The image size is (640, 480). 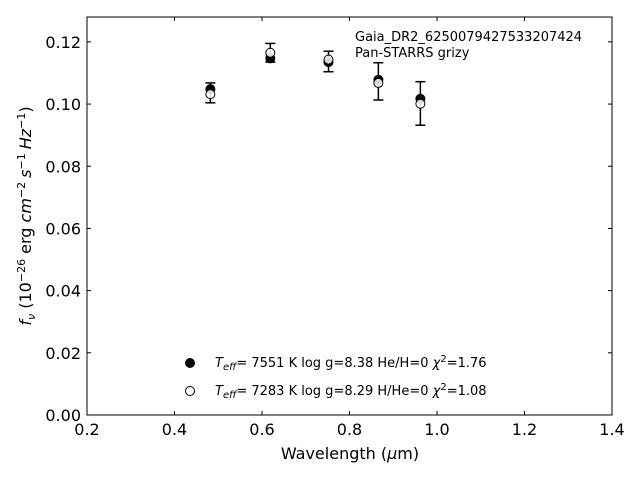 I want to click on legend-filled-chi: χ, so click(x=437, y=363).